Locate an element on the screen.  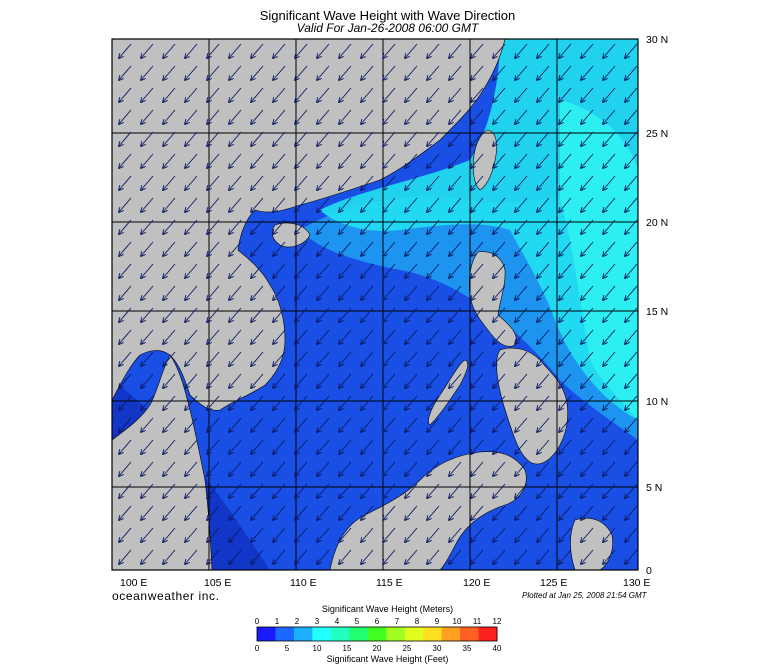
scale-feet-tick: 5 is located at coordinates (287, 648).